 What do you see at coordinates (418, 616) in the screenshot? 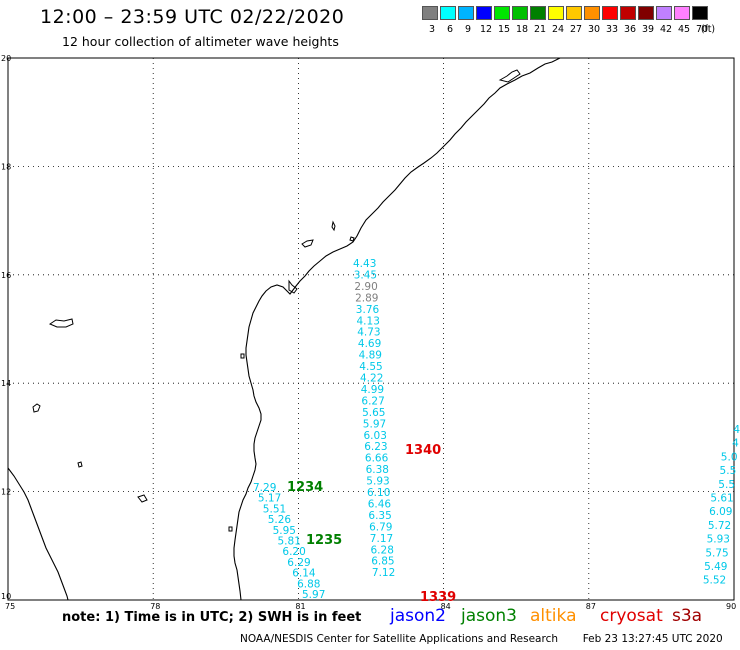
I see `legend-jason2: jason2` at bounding box center [418, 616].